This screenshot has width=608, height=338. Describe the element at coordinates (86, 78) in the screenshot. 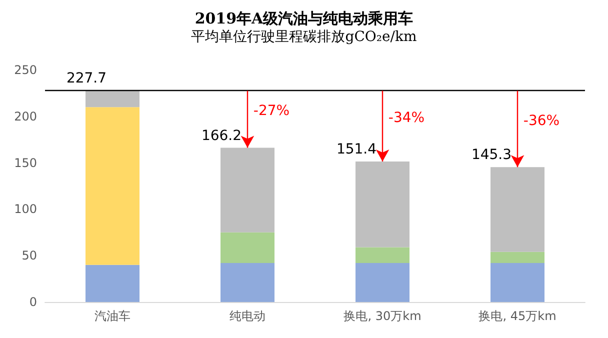

I see `total-label: 227.7` at that location.